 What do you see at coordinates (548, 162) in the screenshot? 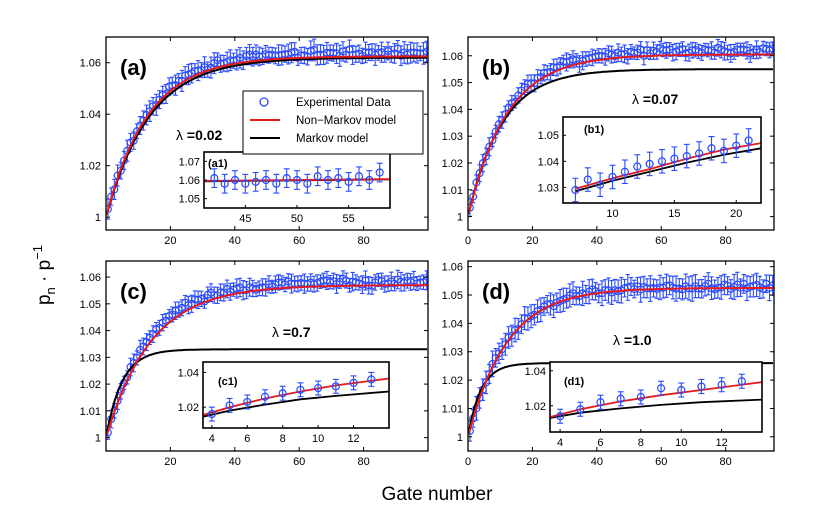
I see `inset-b-ytick-label: 1.04` at bounding box center [548, 162].